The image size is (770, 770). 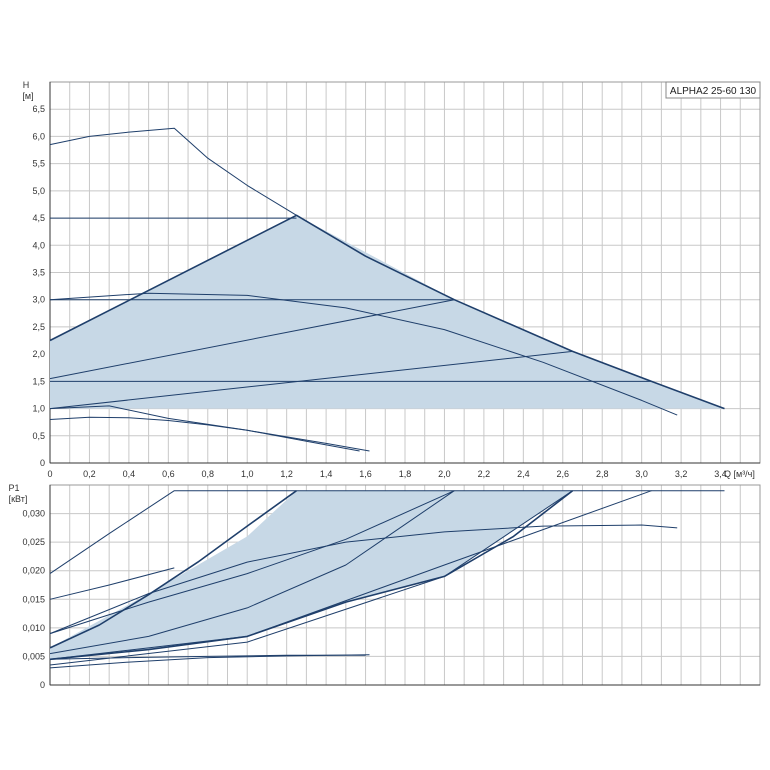 I want to click on h-y-tick-label: 5,5, so click(x=38, y=164).